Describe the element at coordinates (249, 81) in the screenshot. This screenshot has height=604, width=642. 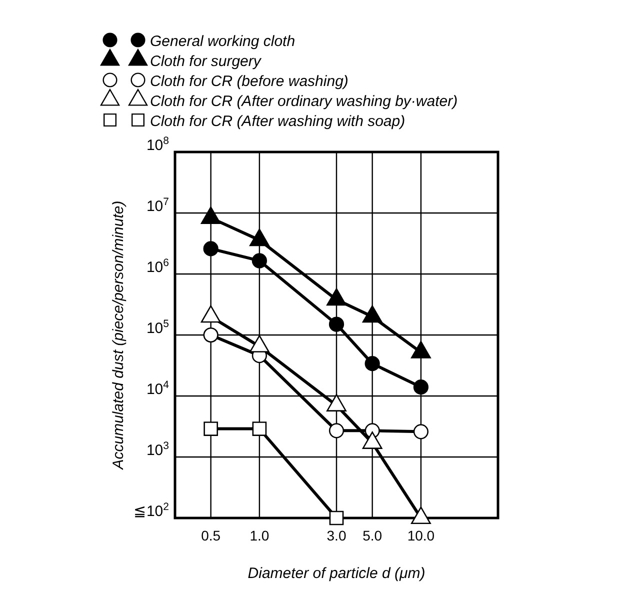
I see `legend-label: Cloth for CR (before washing)` at that location.